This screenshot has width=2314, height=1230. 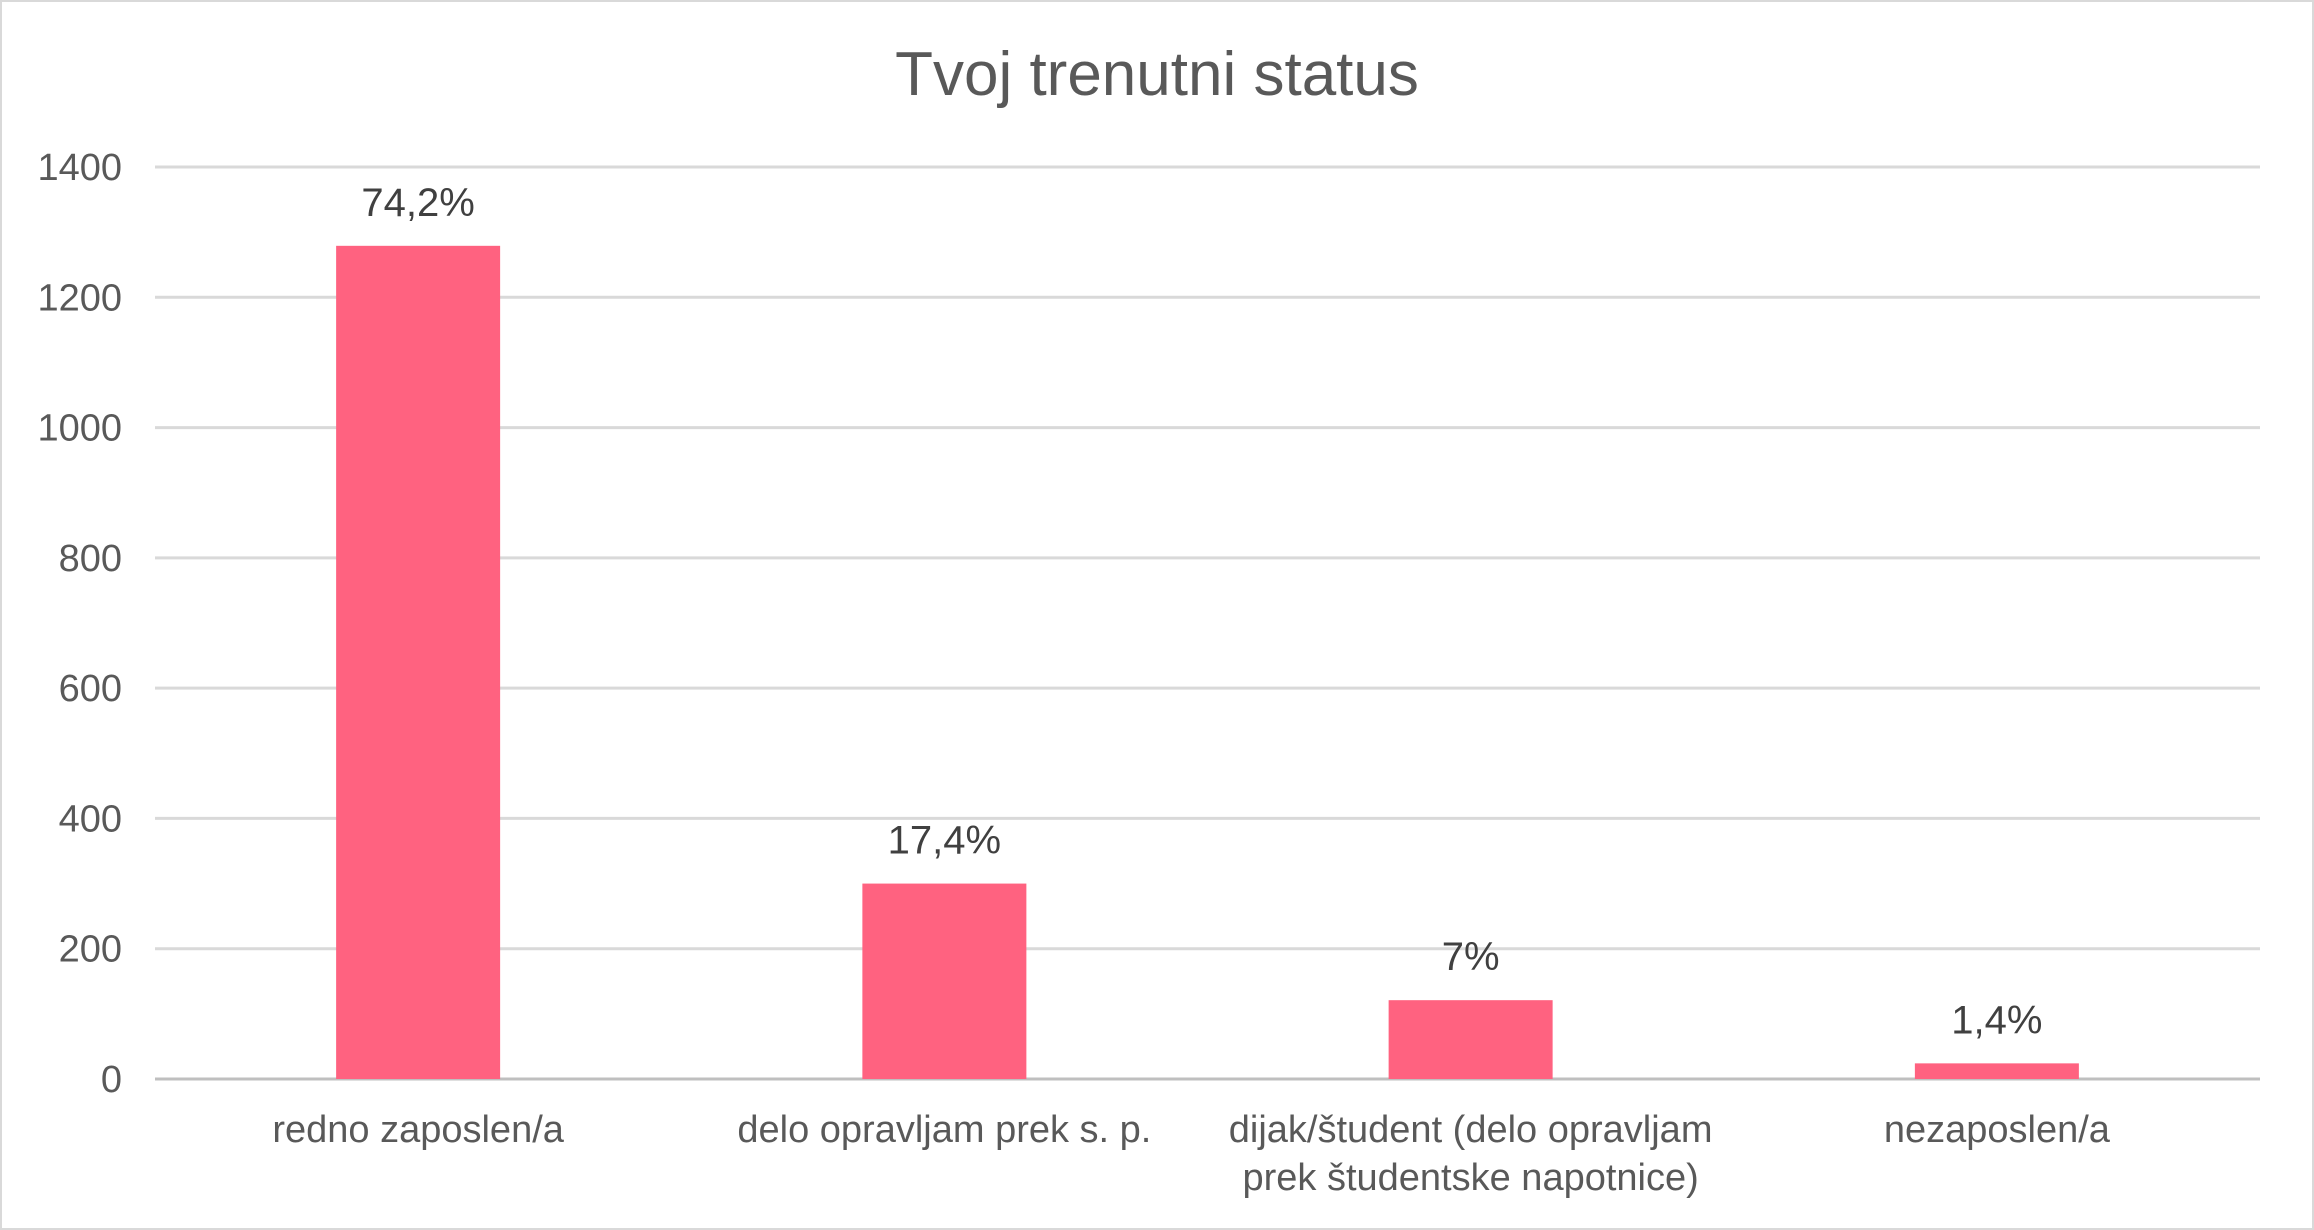 I want to click on data-label: 1,4%, so click(x=1996, y=1020).